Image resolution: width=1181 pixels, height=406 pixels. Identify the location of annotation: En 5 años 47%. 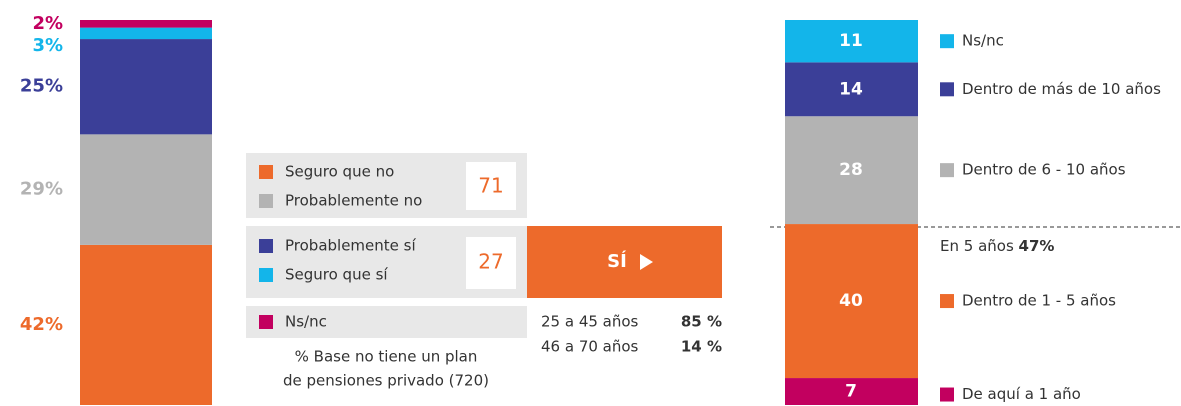
(997, 246).